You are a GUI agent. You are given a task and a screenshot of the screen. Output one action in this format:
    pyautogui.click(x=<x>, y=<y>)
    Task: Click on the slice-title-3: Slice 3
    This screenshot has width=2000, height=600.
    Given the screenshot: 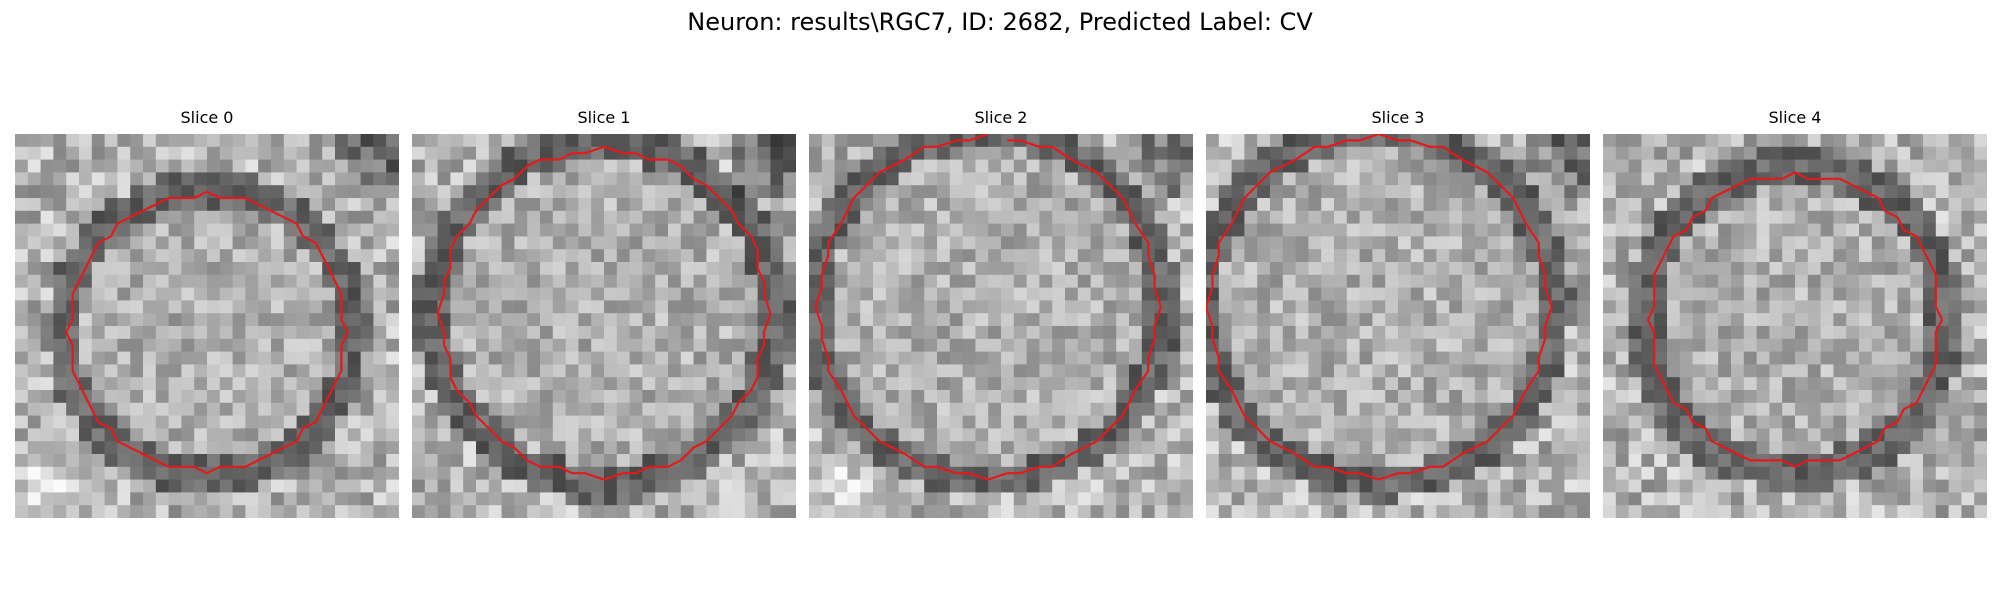 What is the action you would take?
    pyautogui.click(x=1398, y=117)
    